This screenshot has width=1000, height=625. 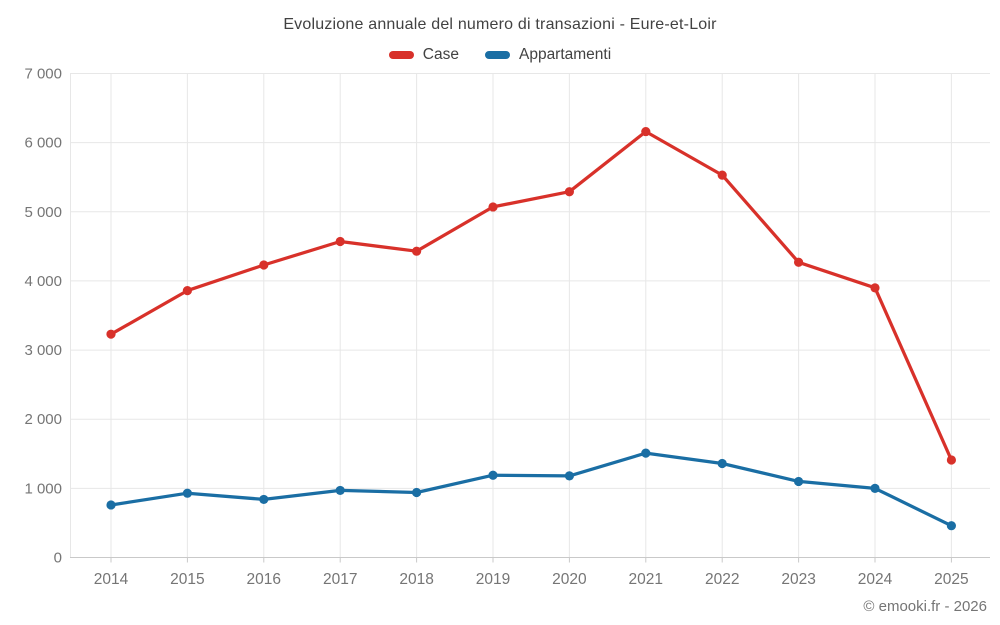 I want to click on data-point-appartamenti-2018, so click(x=417, y=492).